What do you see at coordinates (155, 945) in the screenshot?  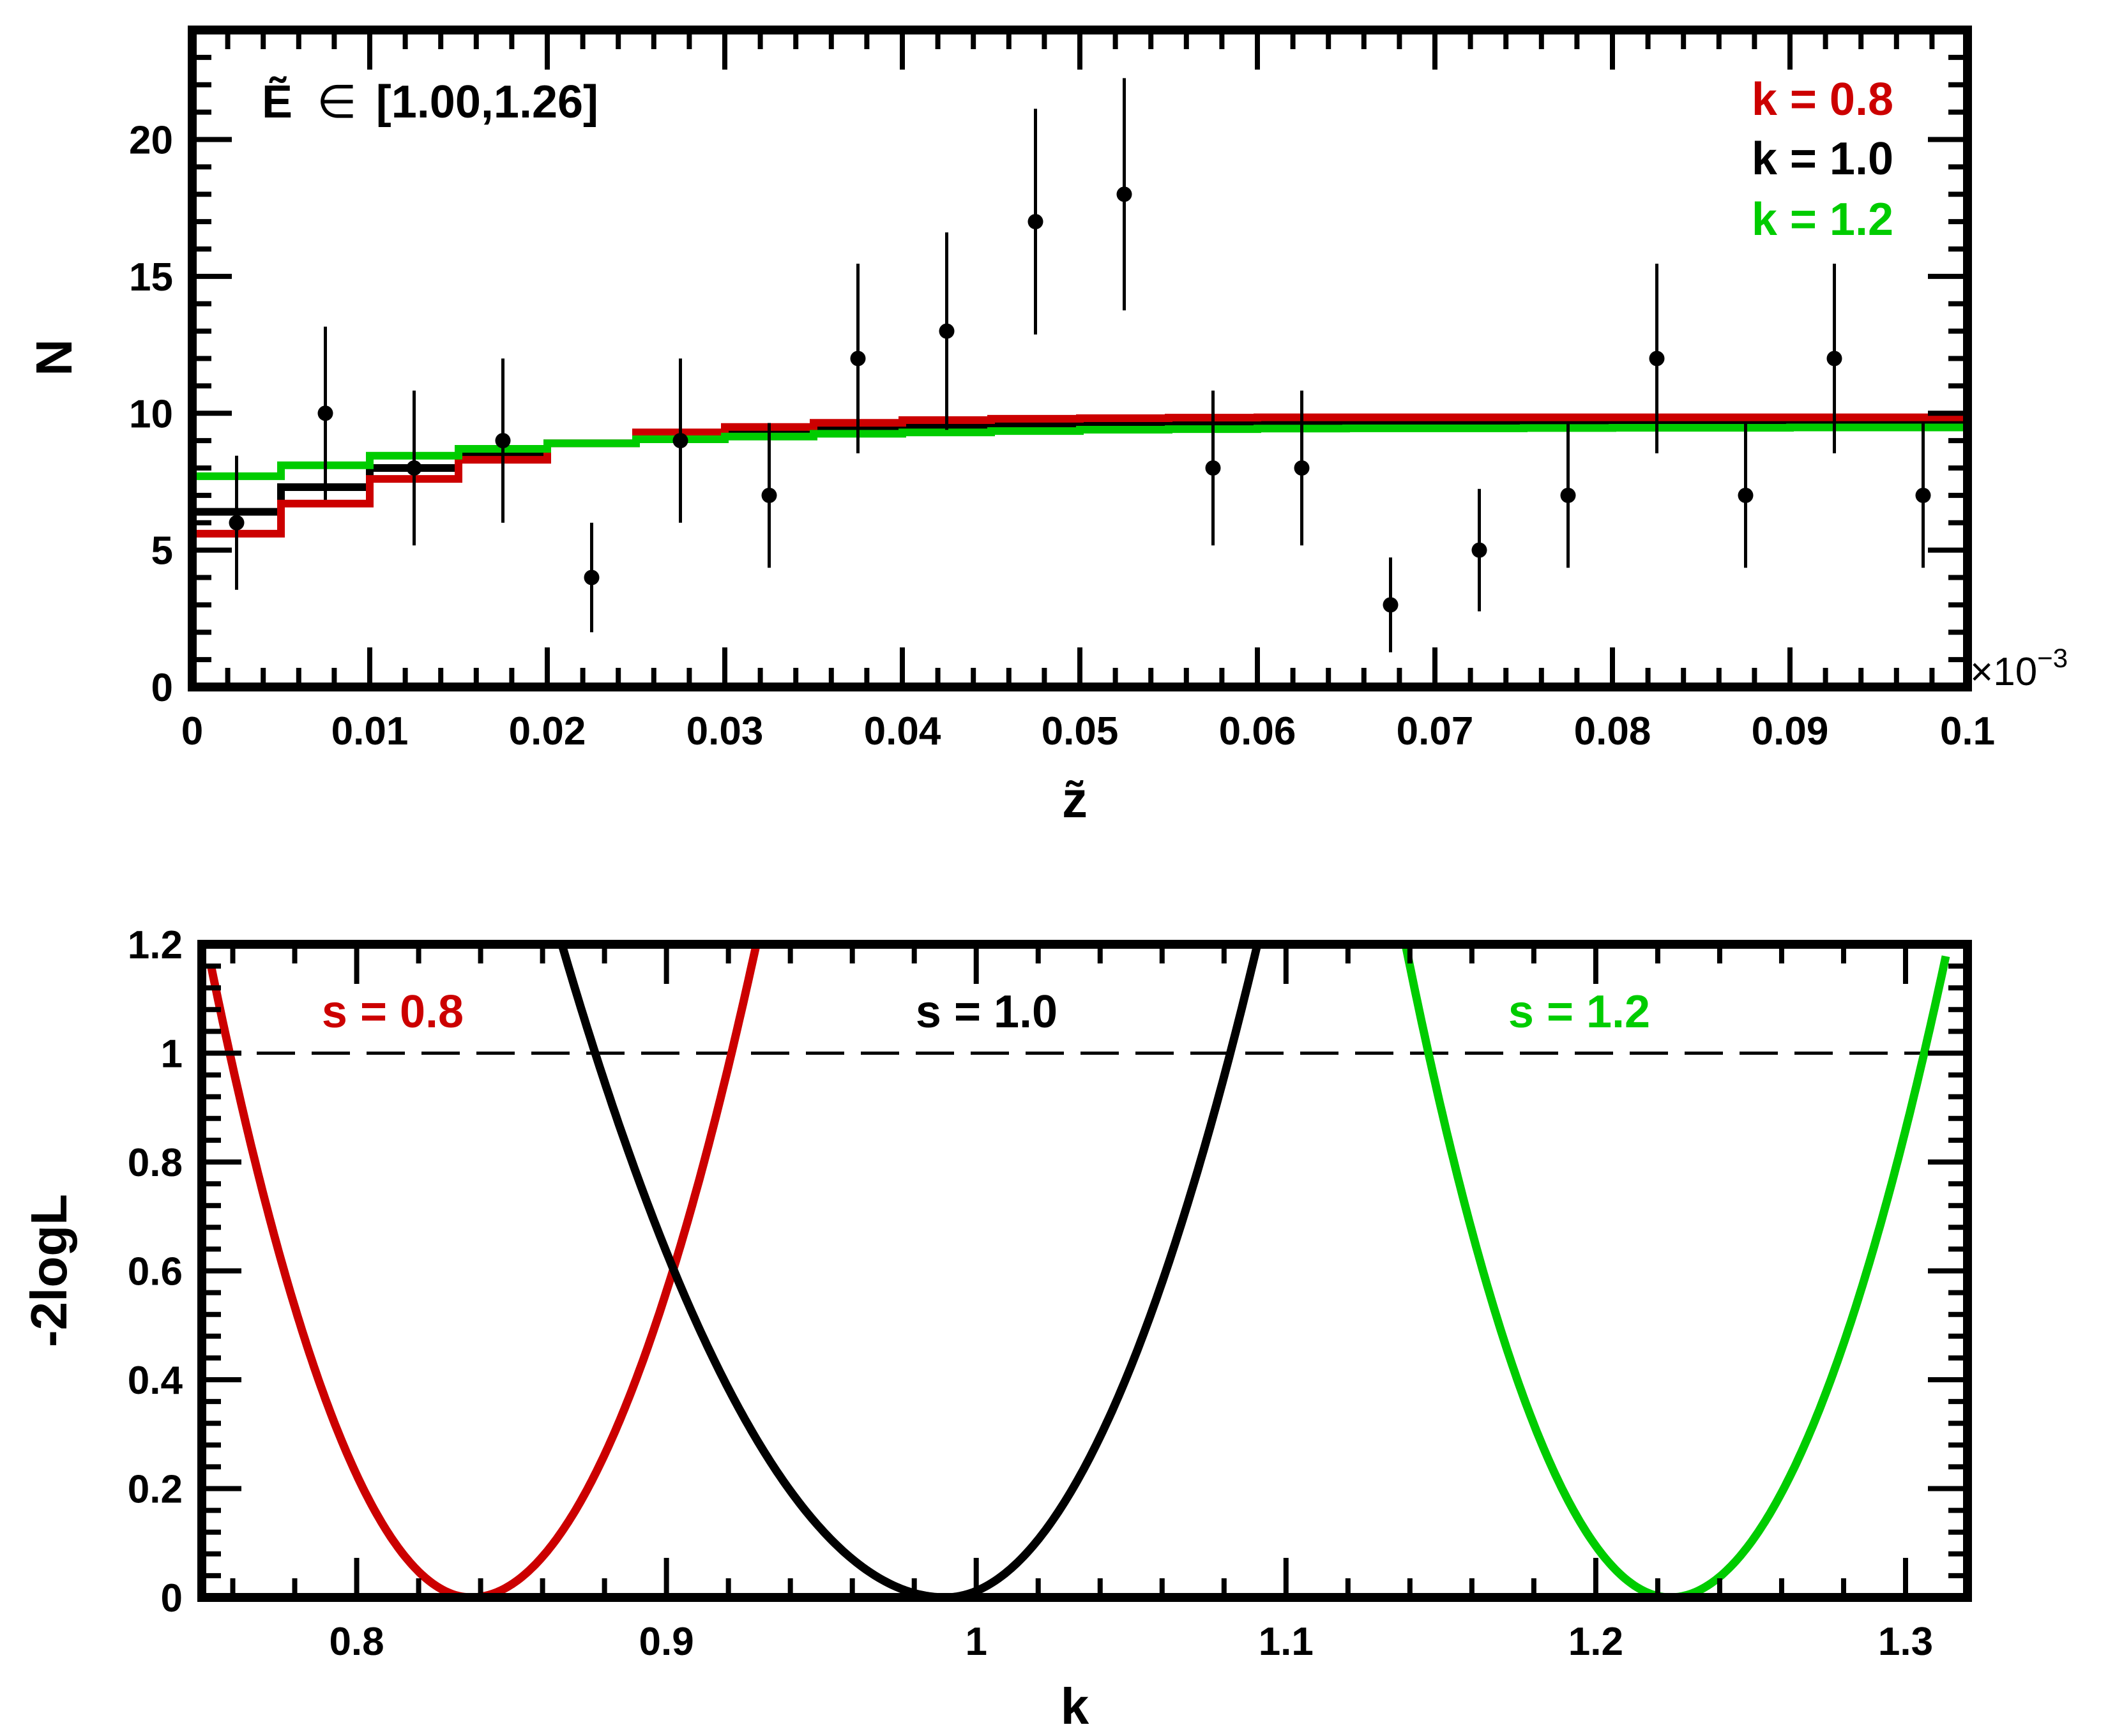 I see `y-tick-label: 1.2` at bounding box center [155, 945].